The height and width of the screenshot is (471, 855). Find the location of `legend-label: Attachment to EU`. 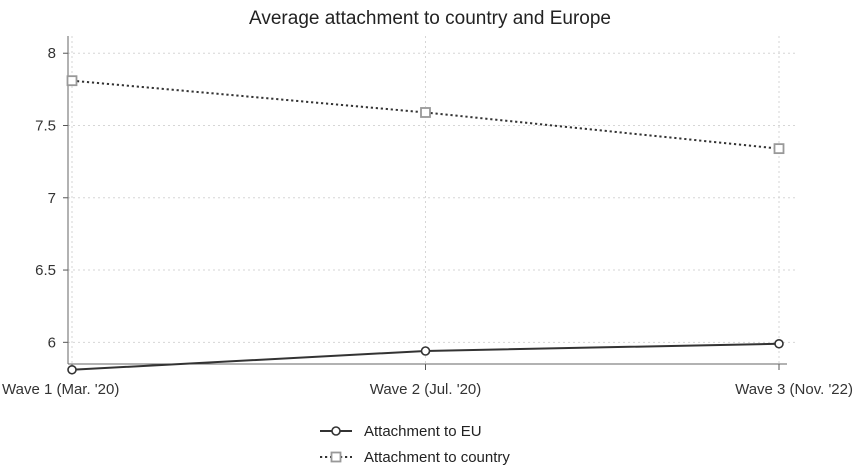

legend-label: Attachment to EU is located at coordinates (423, 431).